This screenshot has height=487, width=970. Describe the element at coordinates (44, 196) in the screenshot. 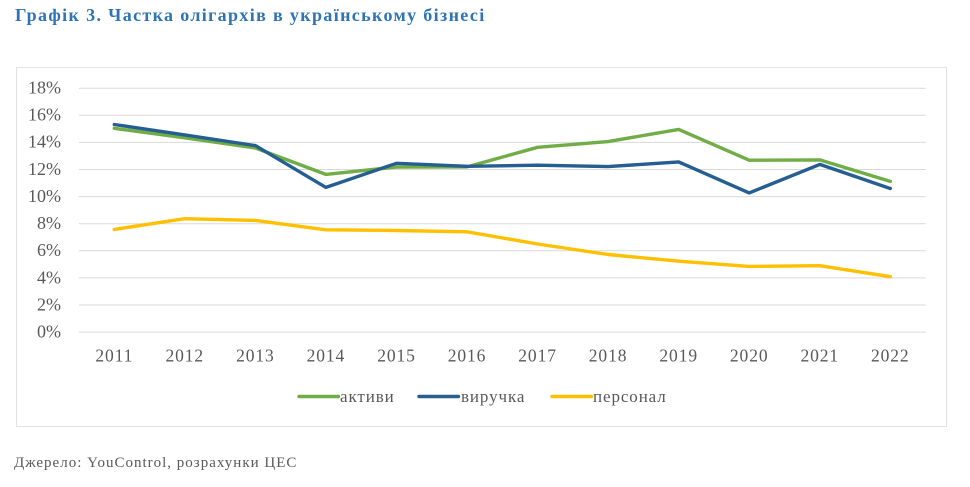

I see `svg-text: 10%` at that location.